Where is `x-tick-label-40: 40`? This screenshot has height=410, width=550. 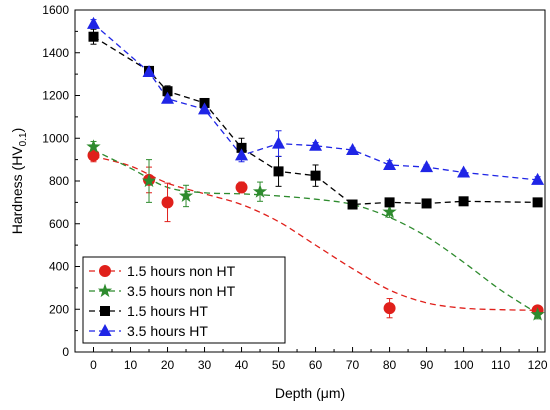
x-tick-label-40: 40 is located at coordinates (242, 365).